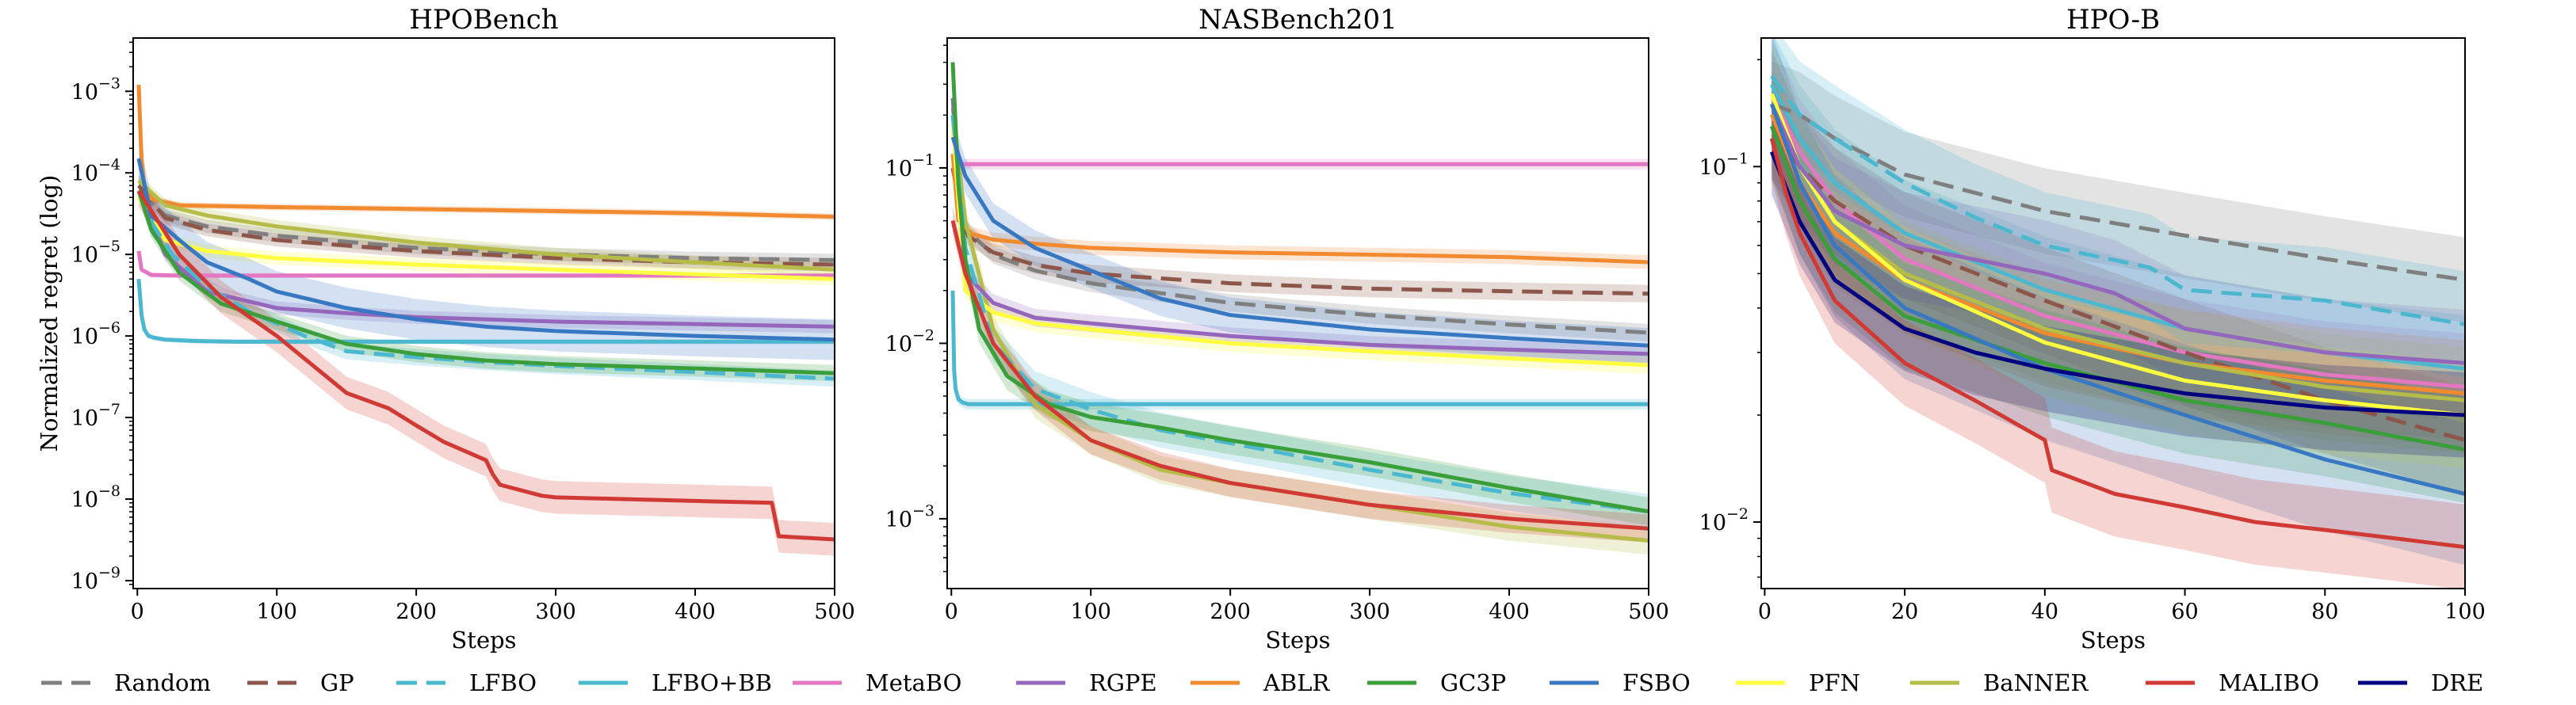  Describe the element at coordinates (109, 573) in the screenshot. I see `y-tick-exponent: −9` at that location.